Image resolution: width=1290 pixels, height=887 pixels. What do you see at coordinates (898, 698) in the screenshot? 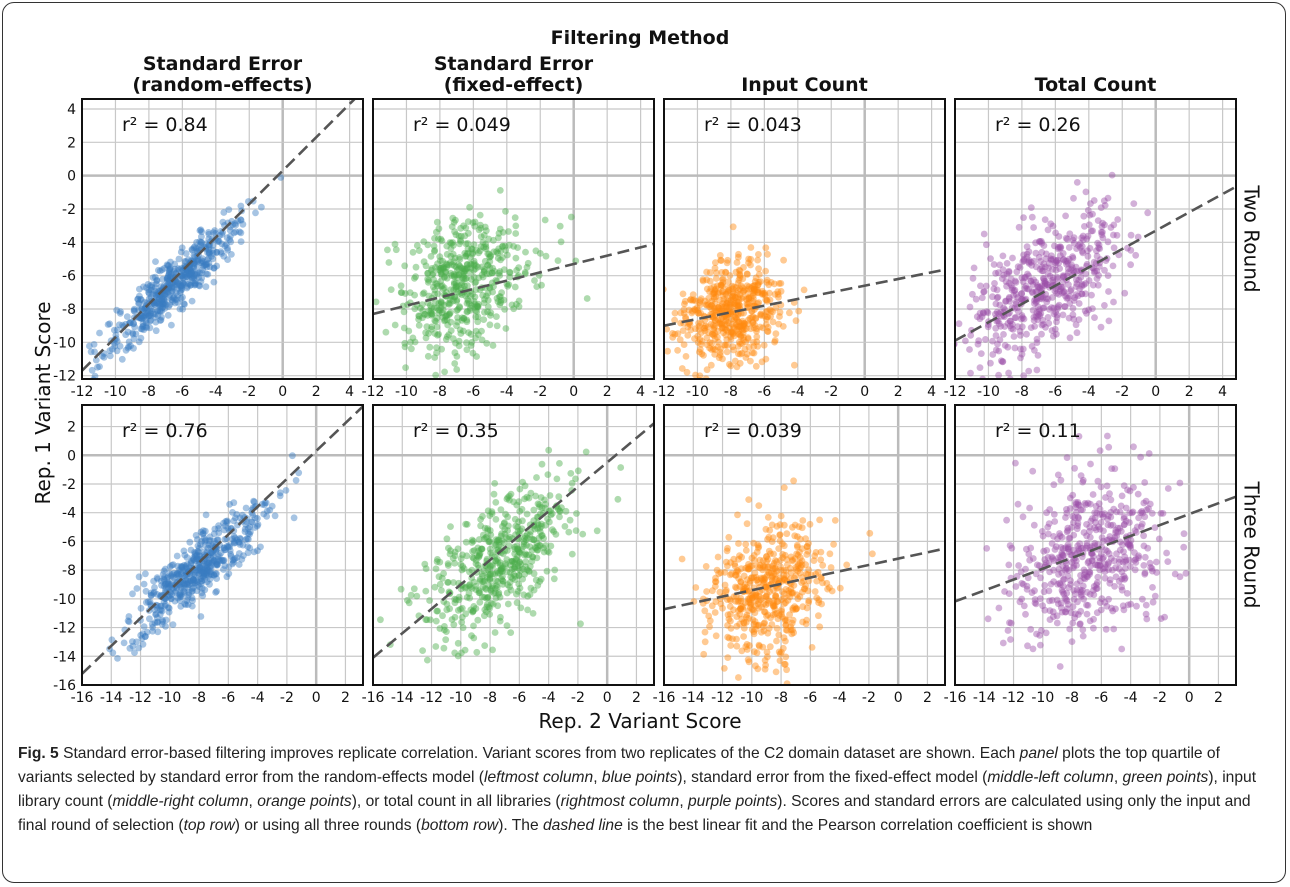
I see `x-tick-label: 0` at bounding box center [898, 698].